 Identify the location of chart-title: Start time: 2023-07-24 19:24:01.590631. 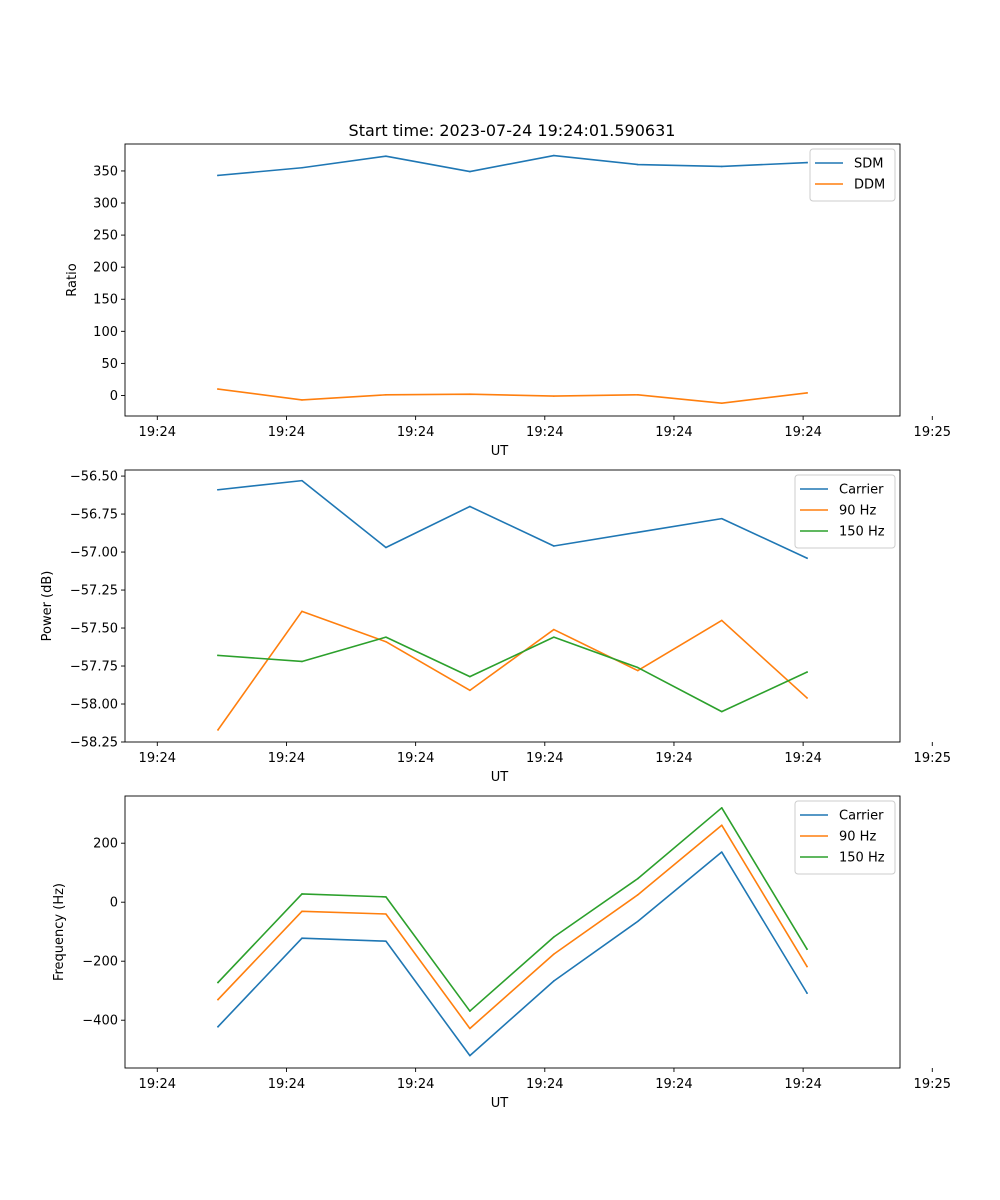
(512, 130).